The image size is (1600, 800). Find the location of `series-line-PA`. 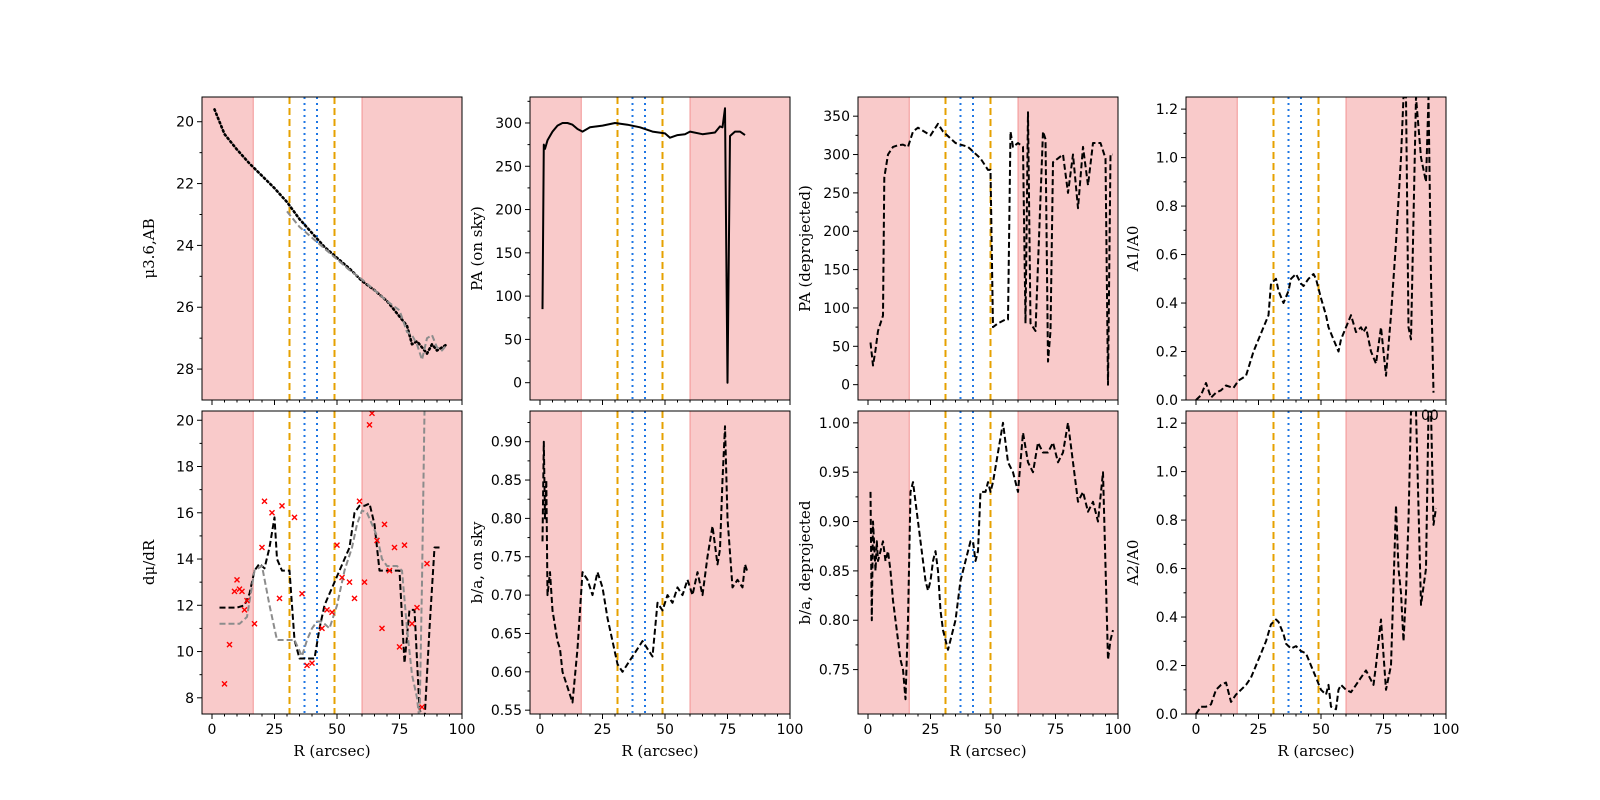

series-line-PA is located at coordinates (643, 245).